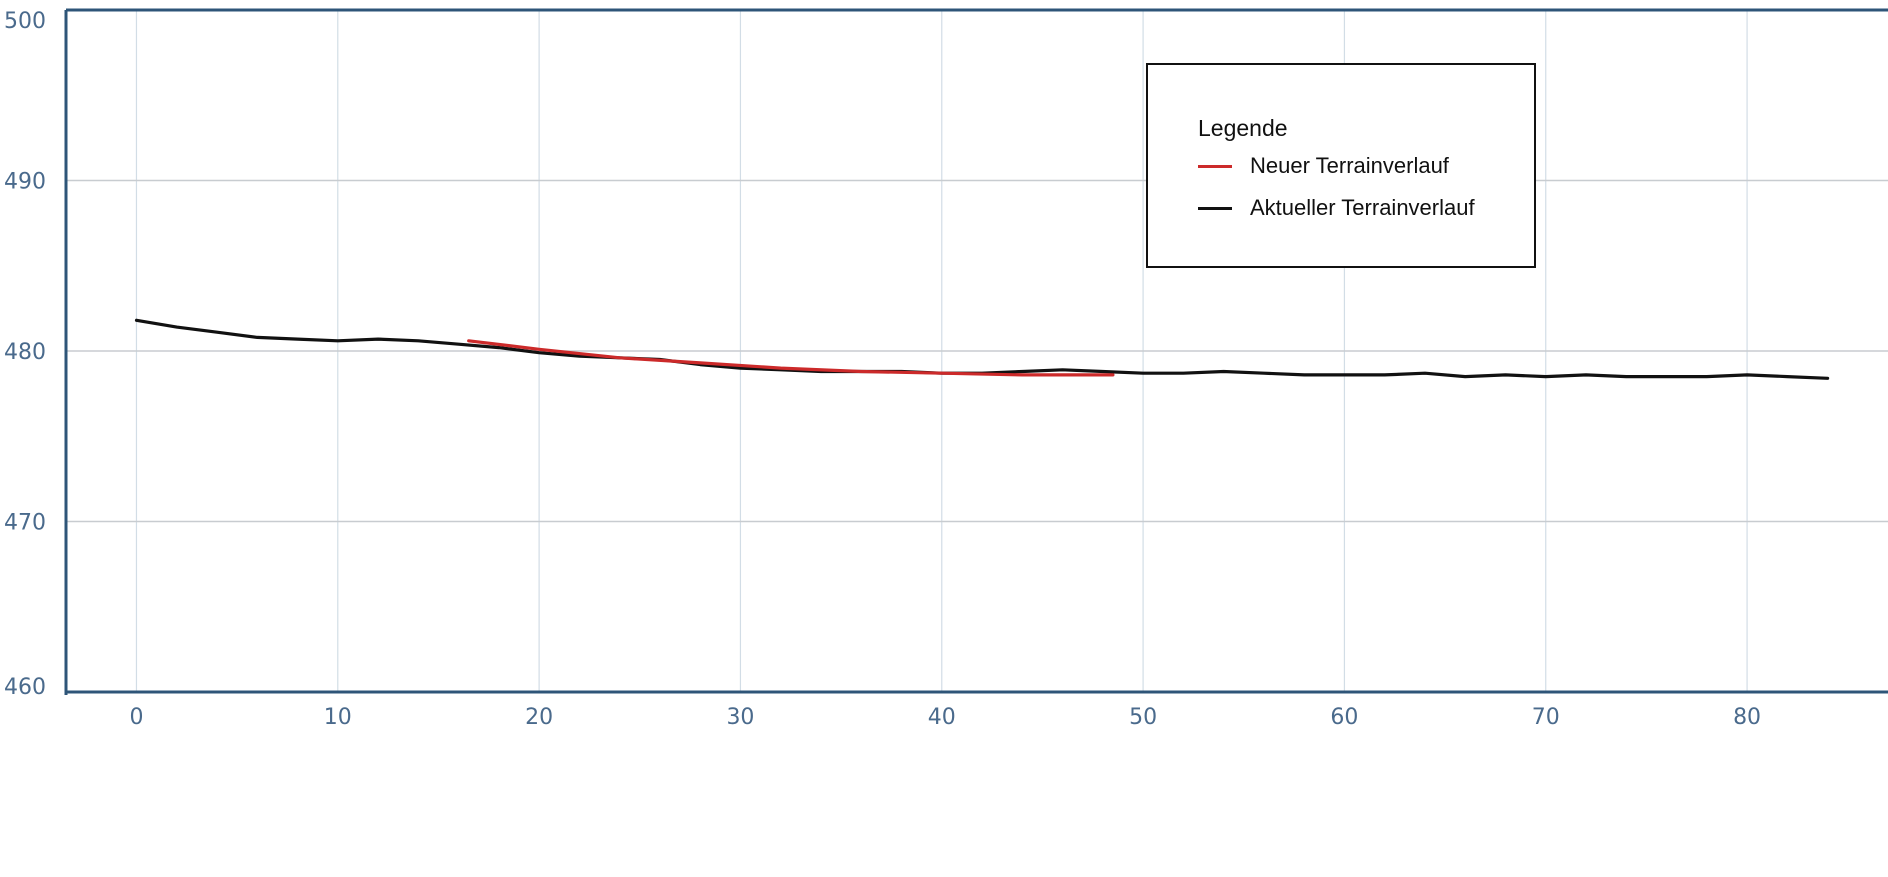 The height and width of the screenshot is (877, 1888). I want to click on x-tick-label: 30, so click(740, 717).